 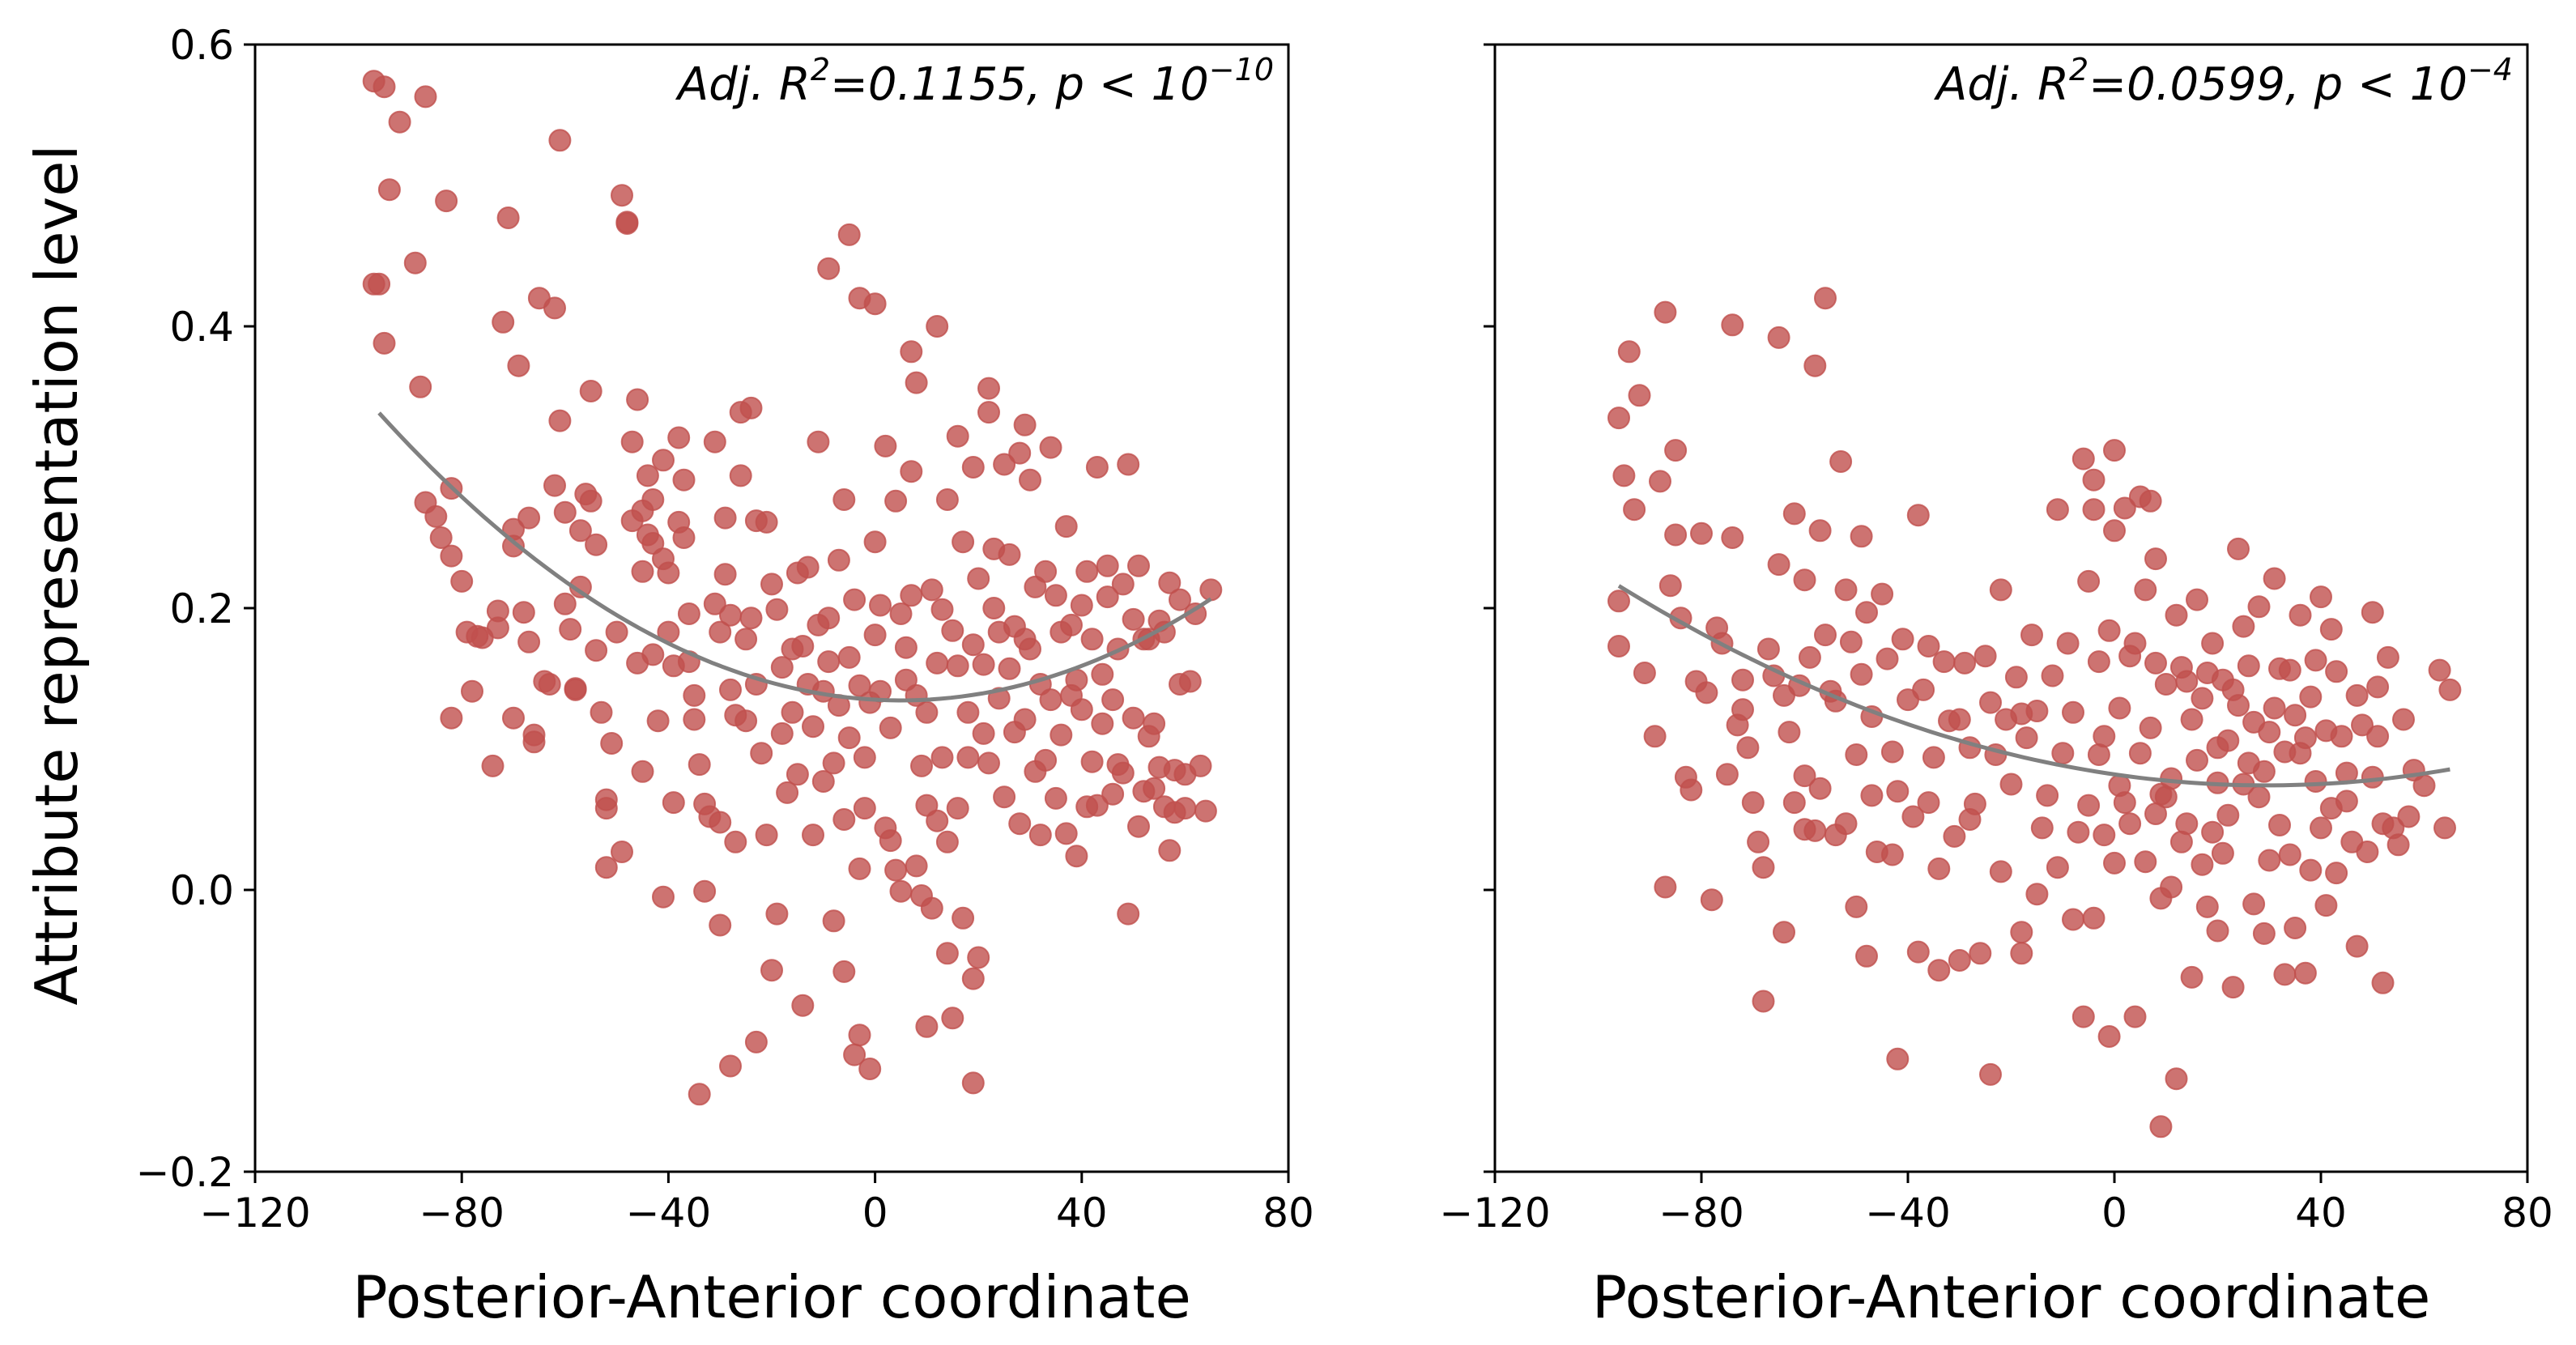 What do you see at coordinates (2223, 81) in the screenshot?
I see `fit-annotation: Adj. R2=0.0599, p < 10−4` at bounding box center [2223, 81].